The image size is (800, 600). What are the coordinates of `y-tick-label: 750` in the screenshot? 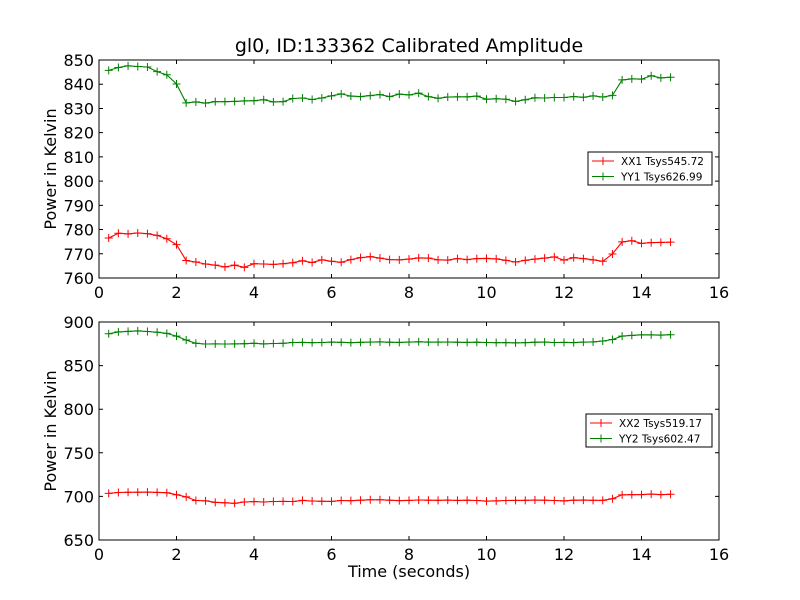 It's located at (78, 453).